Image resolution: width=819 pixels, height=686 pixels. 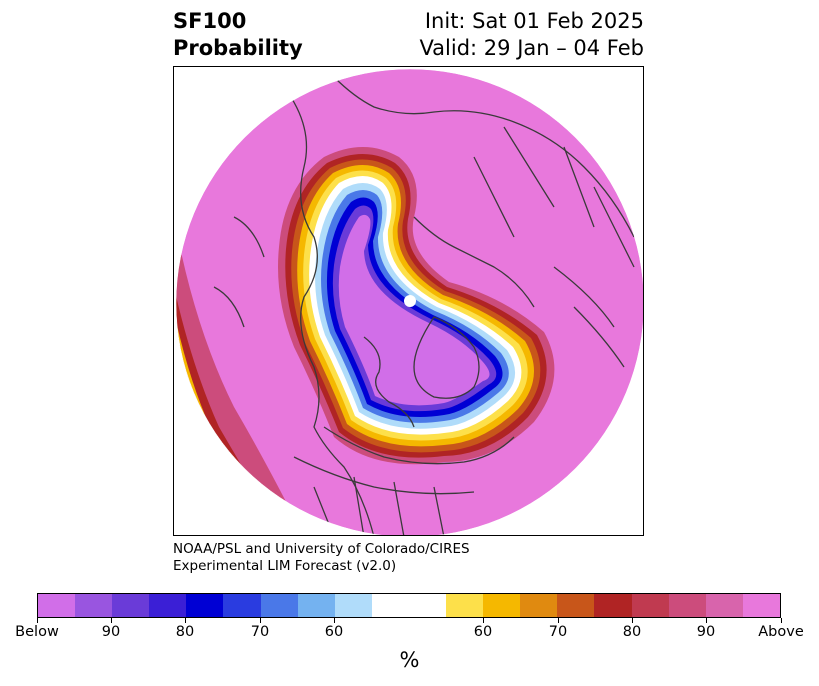 What do you see at coordinates (534, 21) in the screenshot?
I see `init-date: Init: Sat 01 Feb 2025` at bounding box center [534, 21].